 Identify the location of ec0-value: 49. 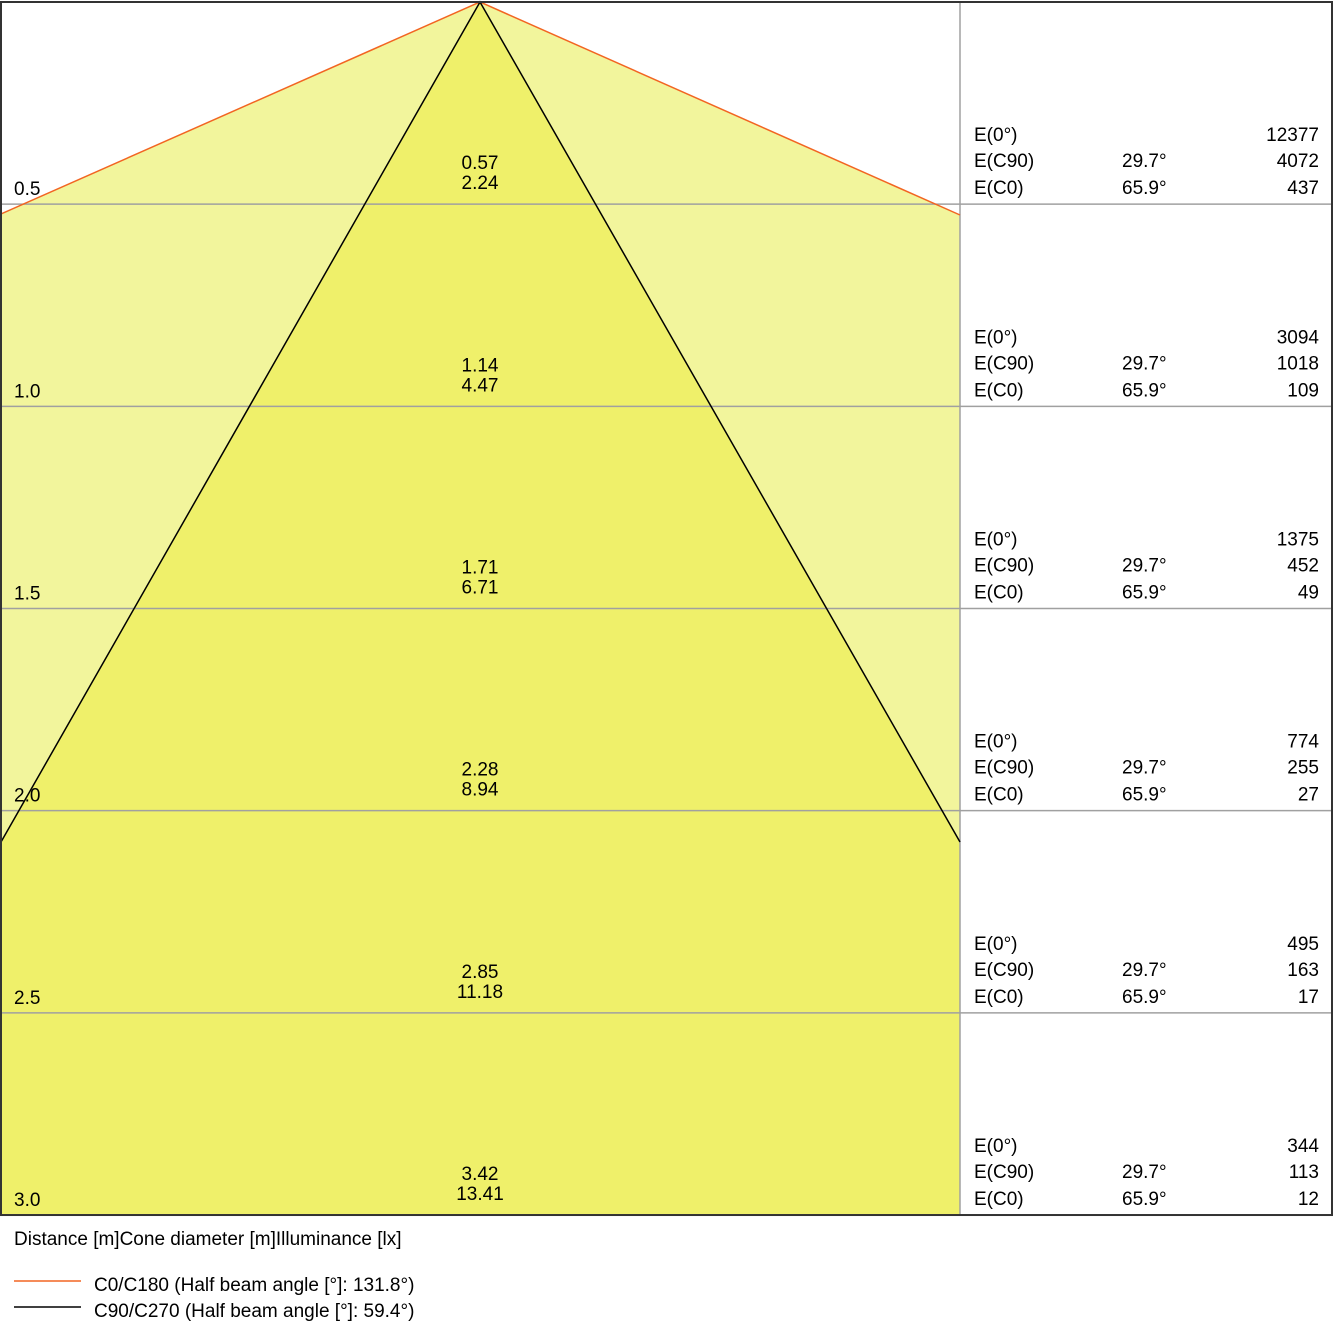
(1308, 593).